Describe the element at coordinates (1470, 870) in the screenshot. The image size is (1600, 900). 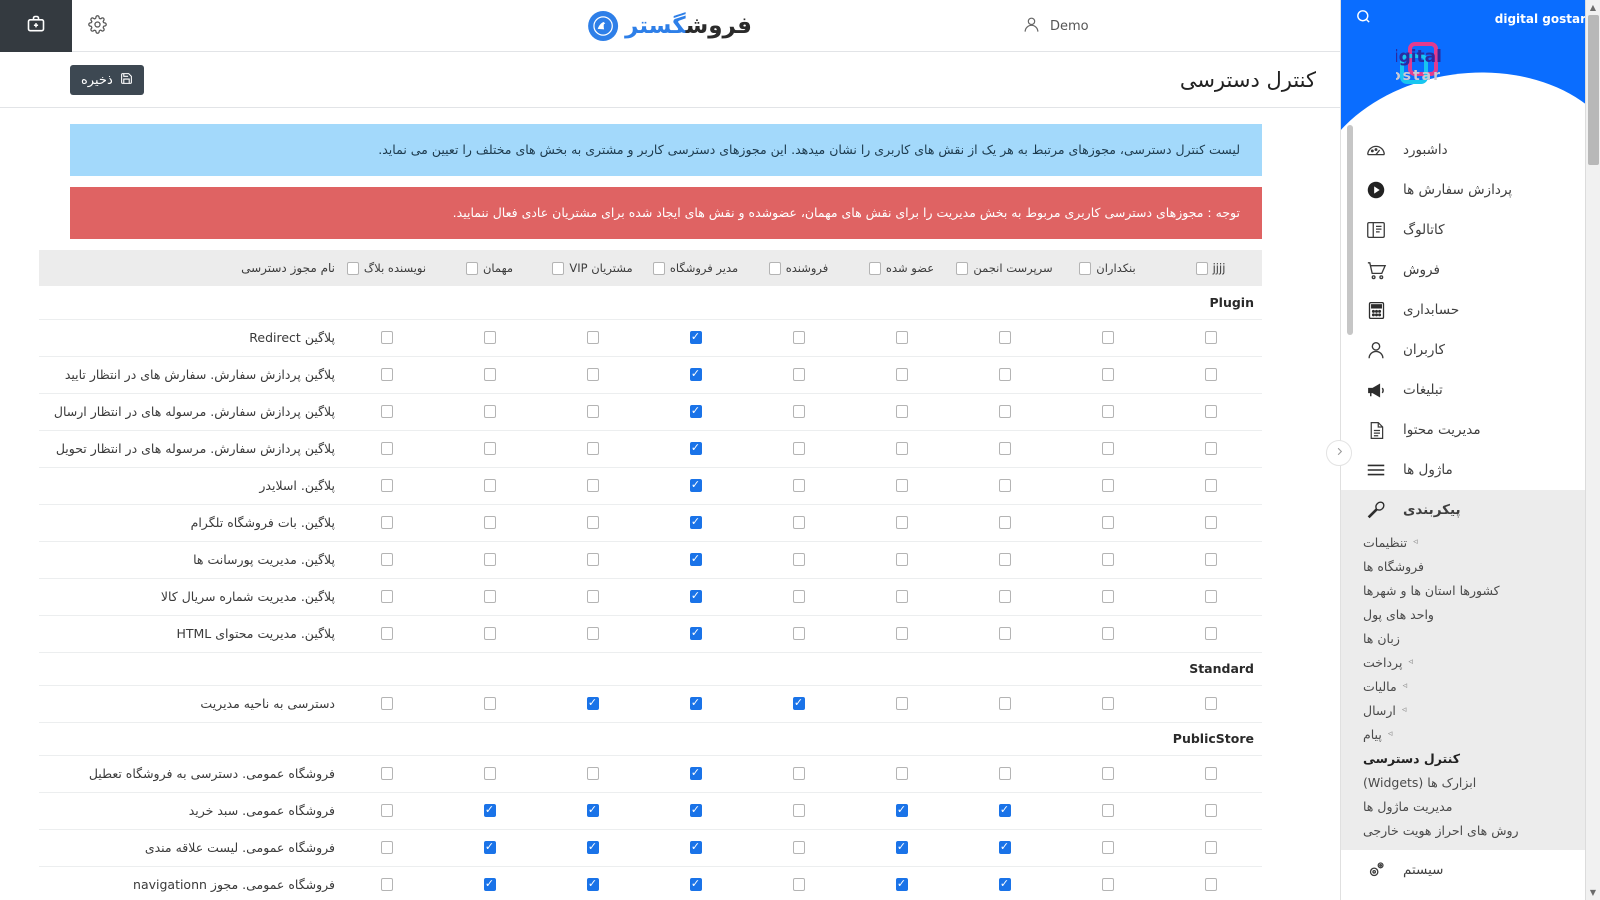
I see `sidebar-item-system: سیستم` at that location.